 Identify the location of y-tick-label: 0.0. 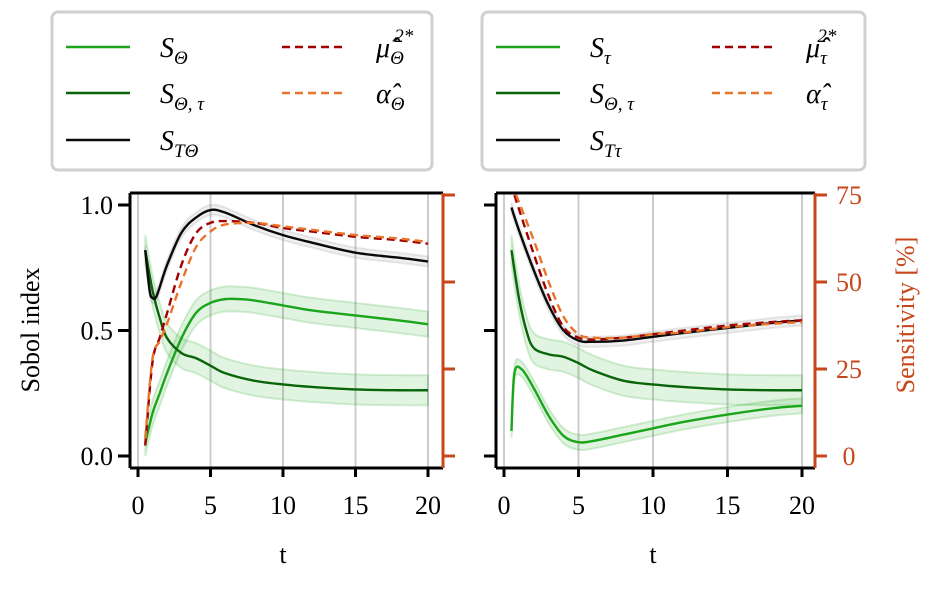
(97, 456).